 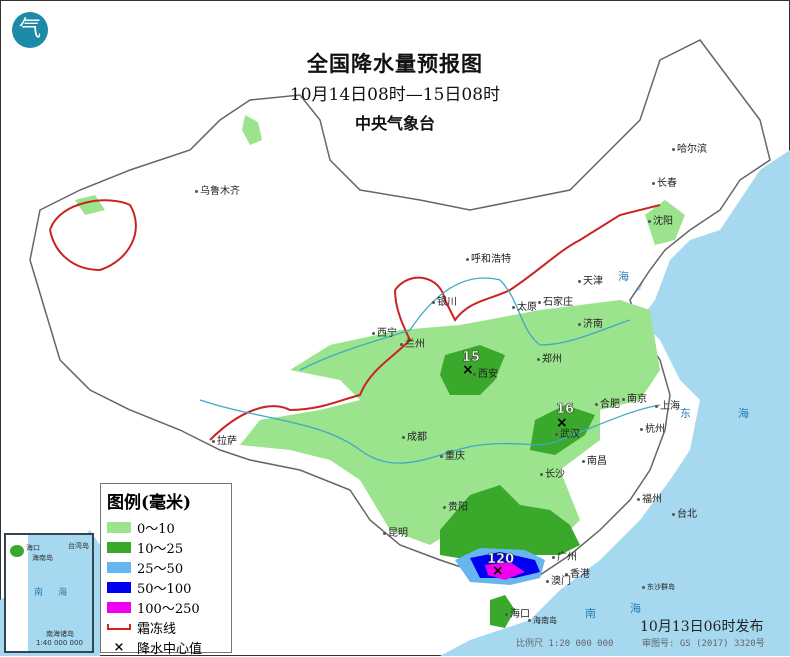 I want to click on legend-item: 25～50, so click(x=169, y=567).